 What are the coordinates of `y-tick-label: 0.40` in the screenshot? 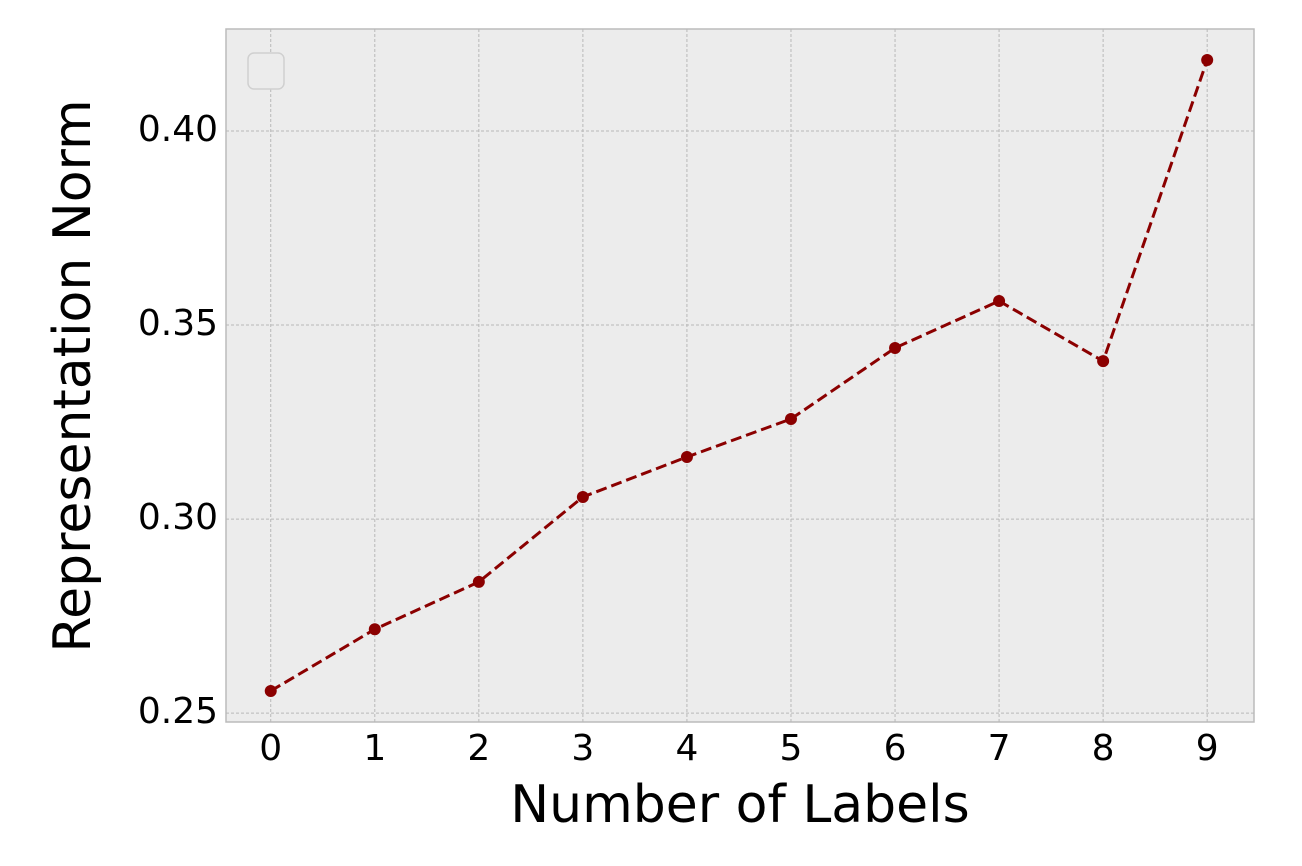 It's located at (178, 129).